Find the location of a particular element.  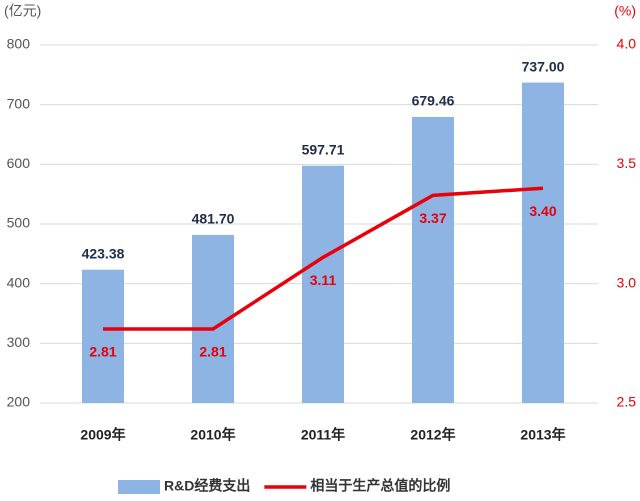

y-tick-label: 200 is located at coordinates (19, 402).